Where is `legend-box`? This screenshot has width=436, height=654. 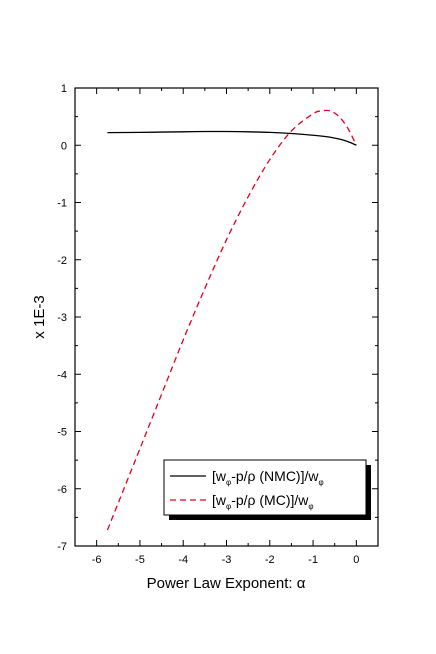 legend-box is located at coordinates (265, 487).